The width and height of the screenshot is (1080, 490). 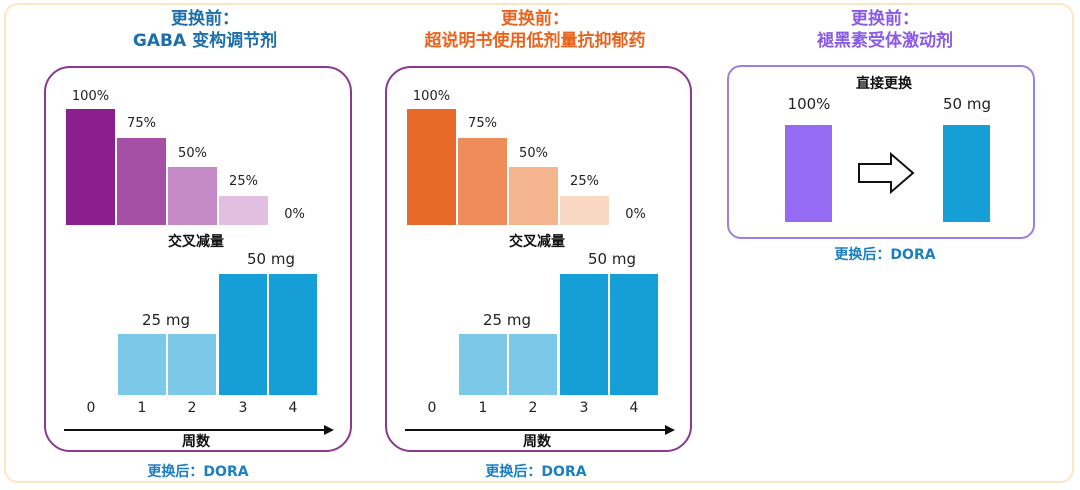 What do you see at coordinates (885, 255) in the screenshot?
I see `after-label-melatonin: 更换后：DORA` at bounding box center [885, 255].